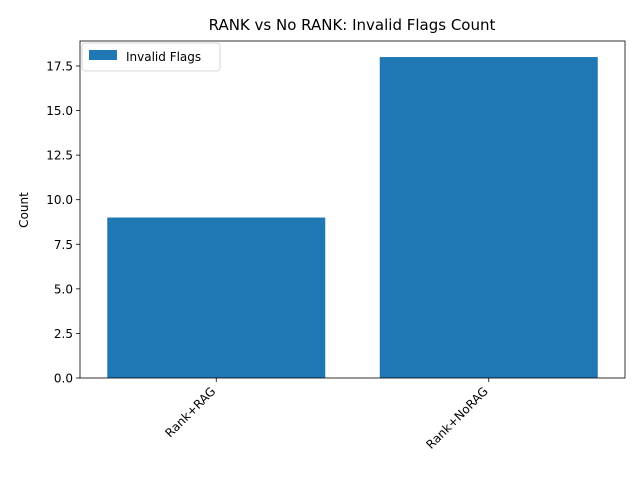 Image resolution: width=640 pixels, height=480 pixels. Describe the element at coordinates (457, 418) in the screenshot. I see `x-tick-label: Rank+NoRAG` at that location.